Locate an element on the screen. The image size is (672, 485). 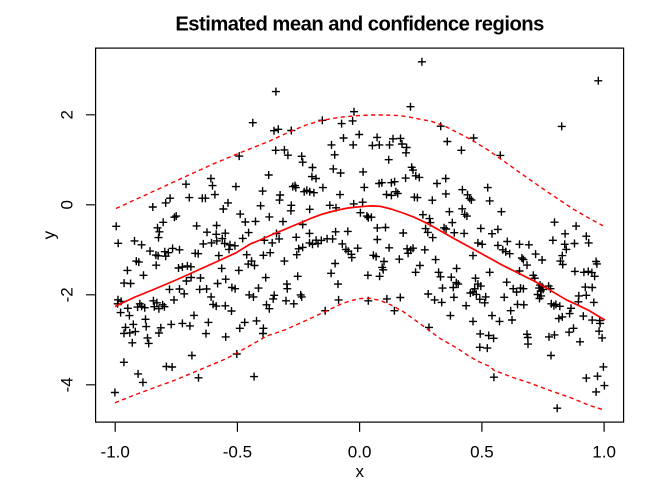
svg-text: 0.0 is located at coordinates (360, 452).